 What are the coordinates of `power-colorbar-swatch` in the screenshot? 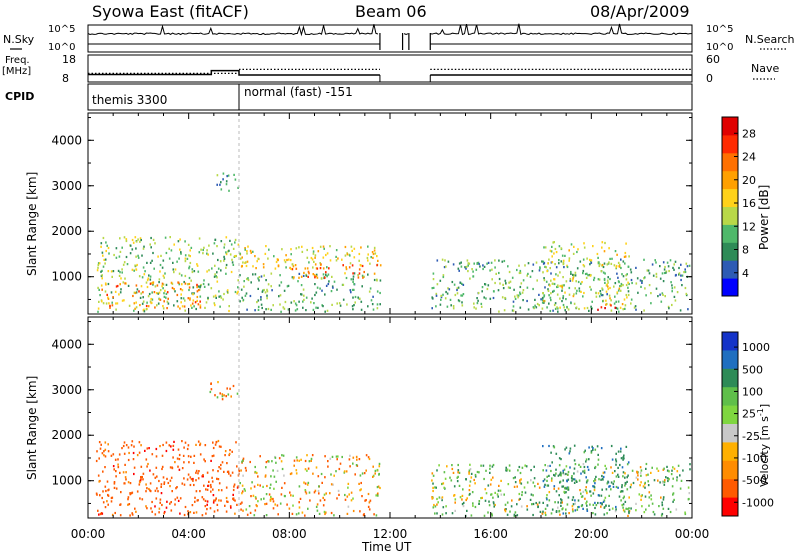 It's located at (730, 269).